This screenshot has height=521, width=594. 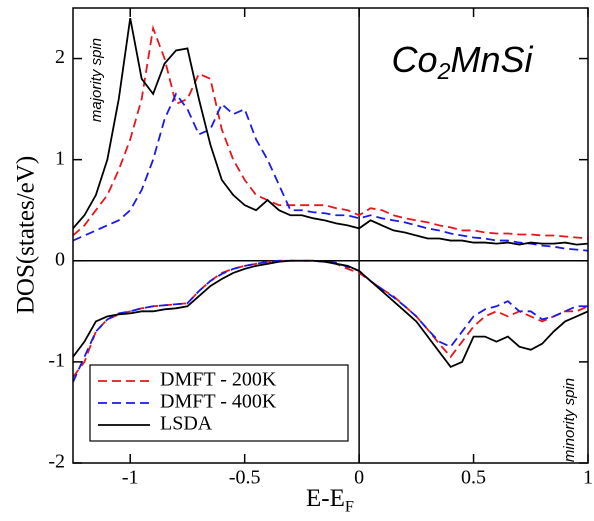 I want to click on chart-title: Co2MnSi, so click(x=462, y=61).